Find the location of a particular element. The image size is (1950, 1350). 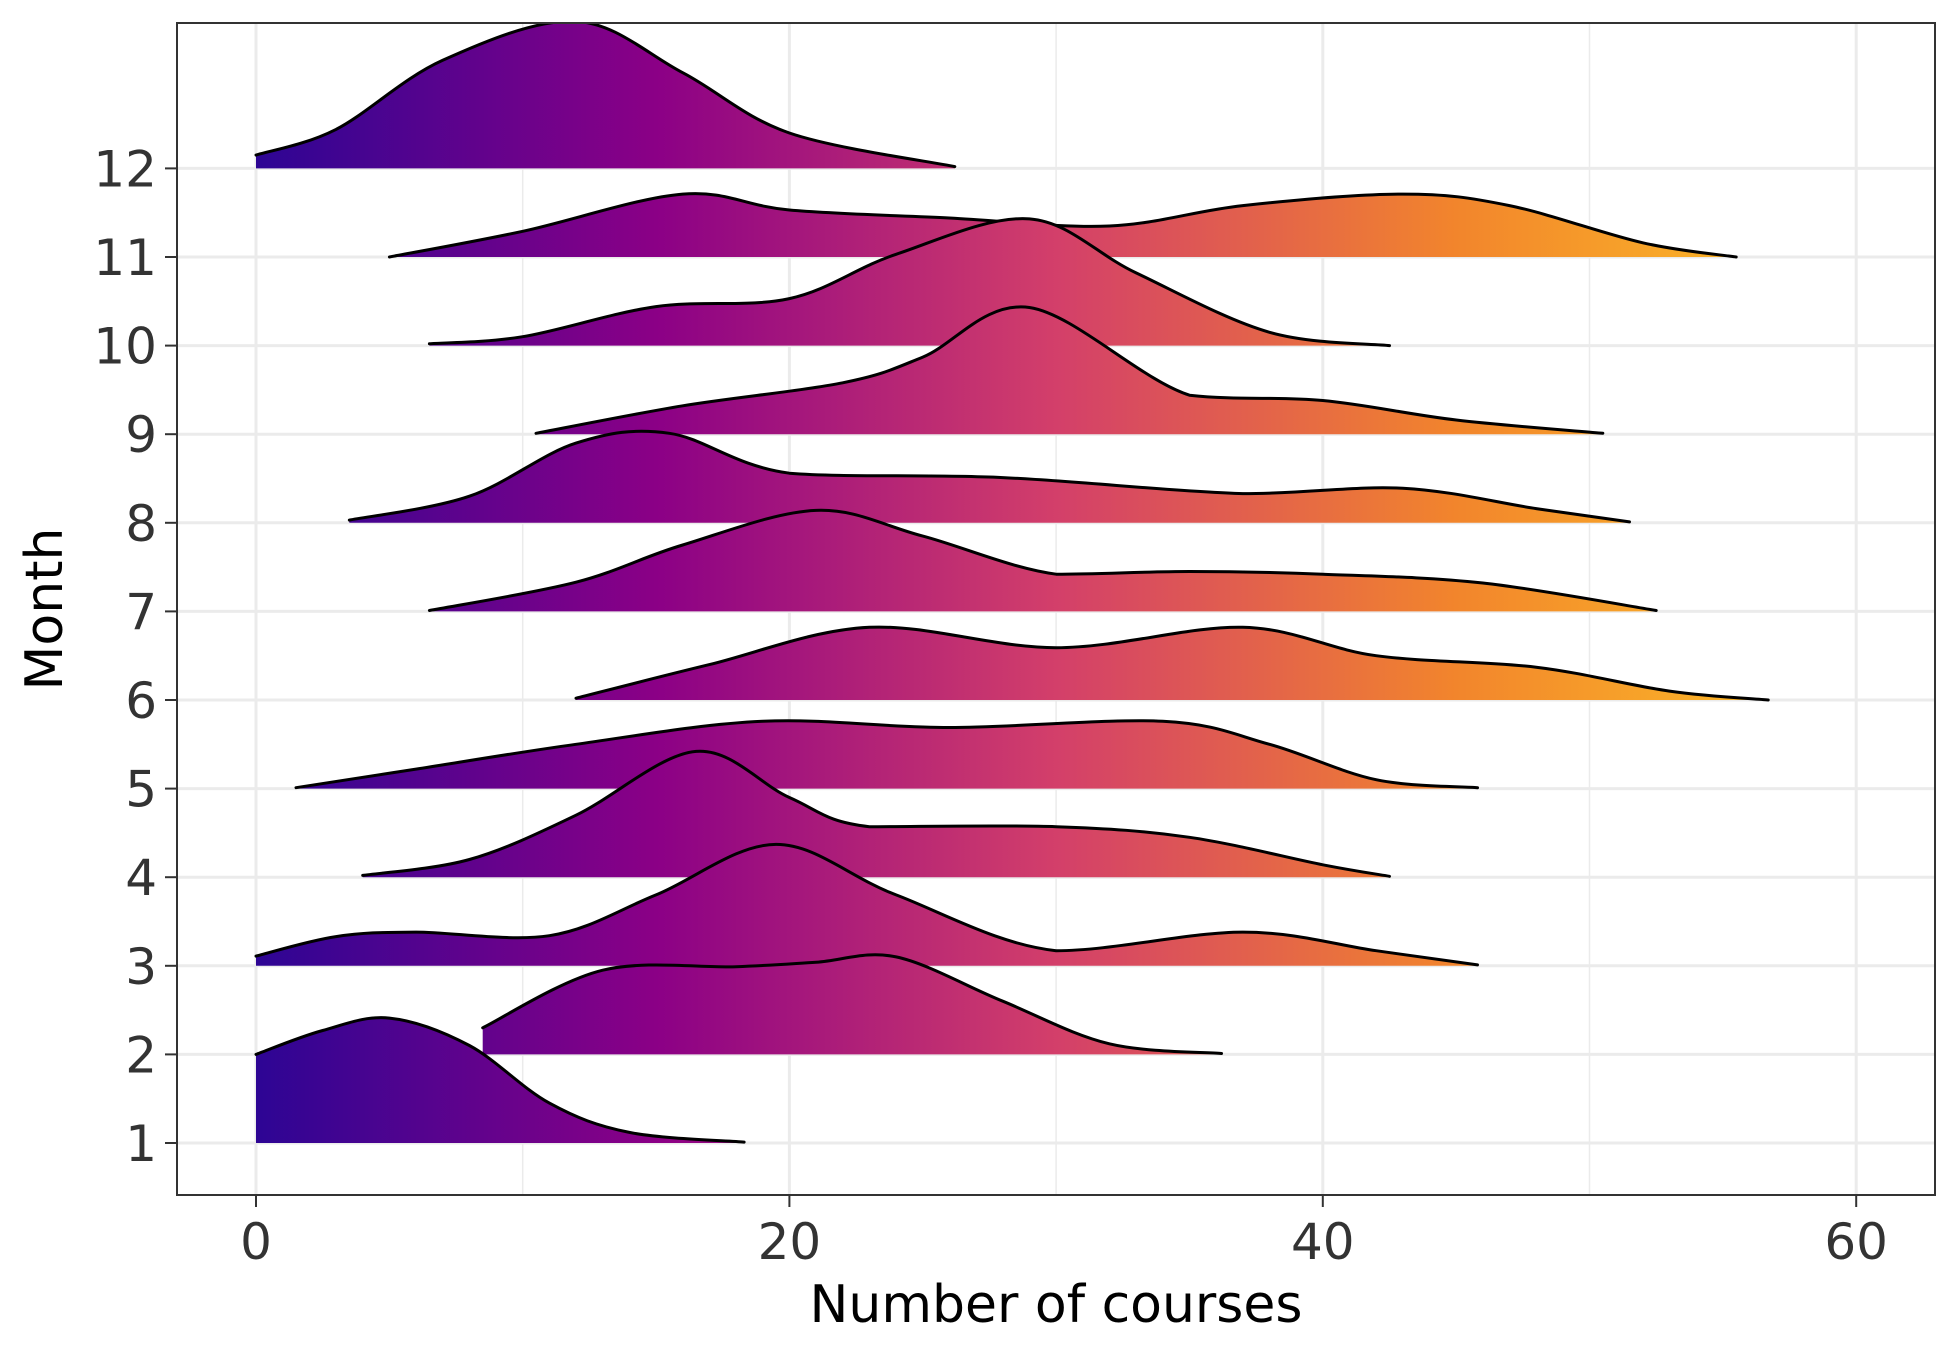

y-tick-label: 11 is located at coordinates (125, 258).